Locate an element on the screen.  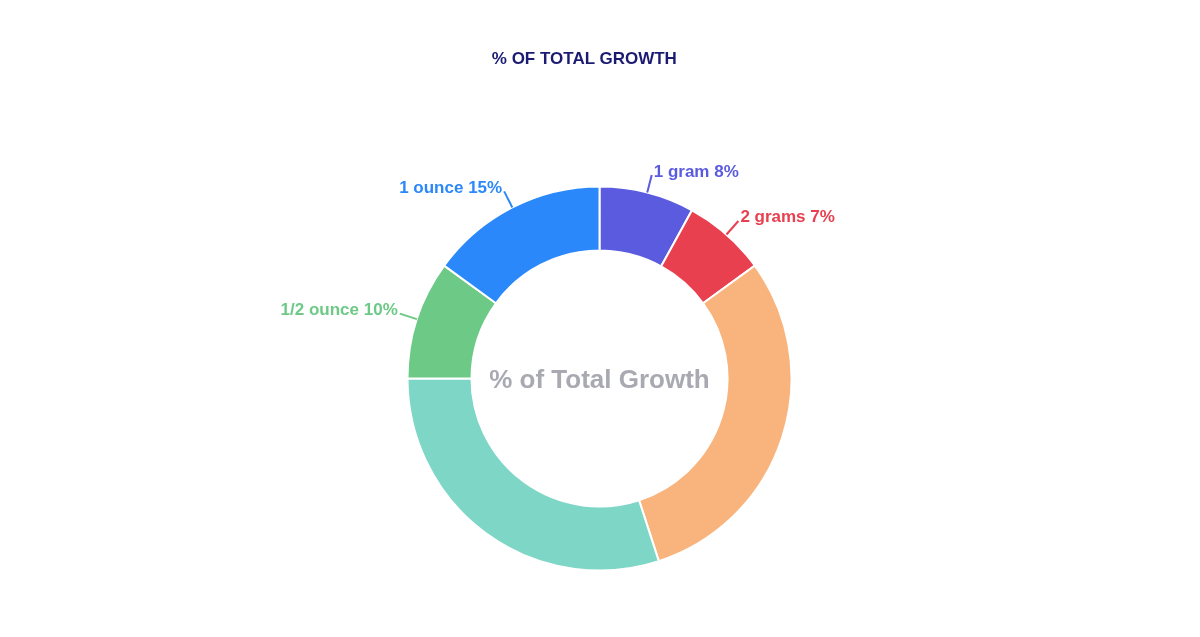
slice-label: 1/2 ounce 10% is located at coordinates (339, 310).